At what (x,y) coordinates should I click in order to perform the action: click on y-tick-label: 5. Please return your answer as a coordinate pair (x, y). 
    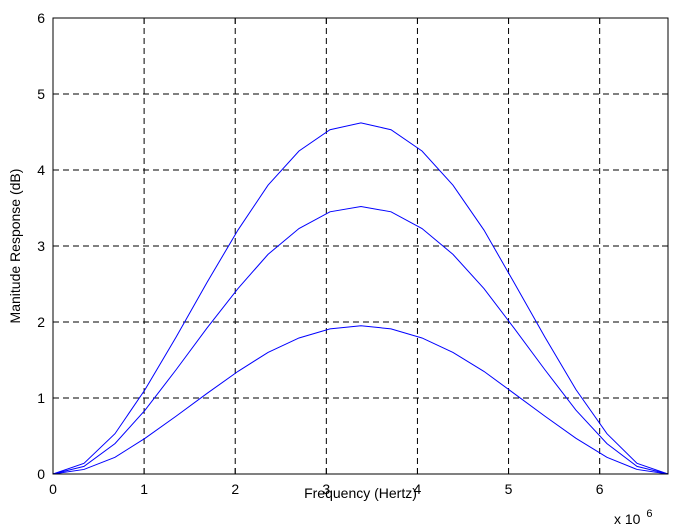
    Looking at the image, I should click on (41, 94).